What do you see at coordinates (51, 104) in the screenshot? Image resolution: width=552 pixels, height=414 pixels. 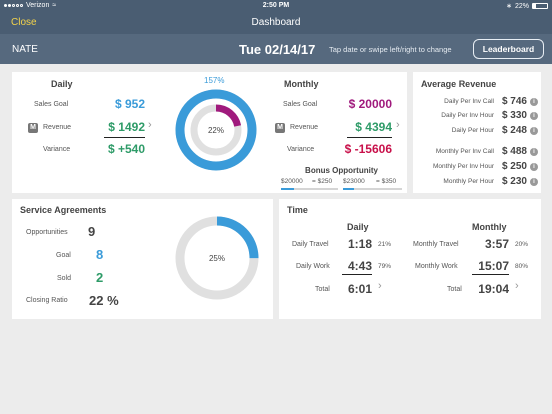 I see `daily-goal-label: Sales Goal` at bounding box center [51, 104].